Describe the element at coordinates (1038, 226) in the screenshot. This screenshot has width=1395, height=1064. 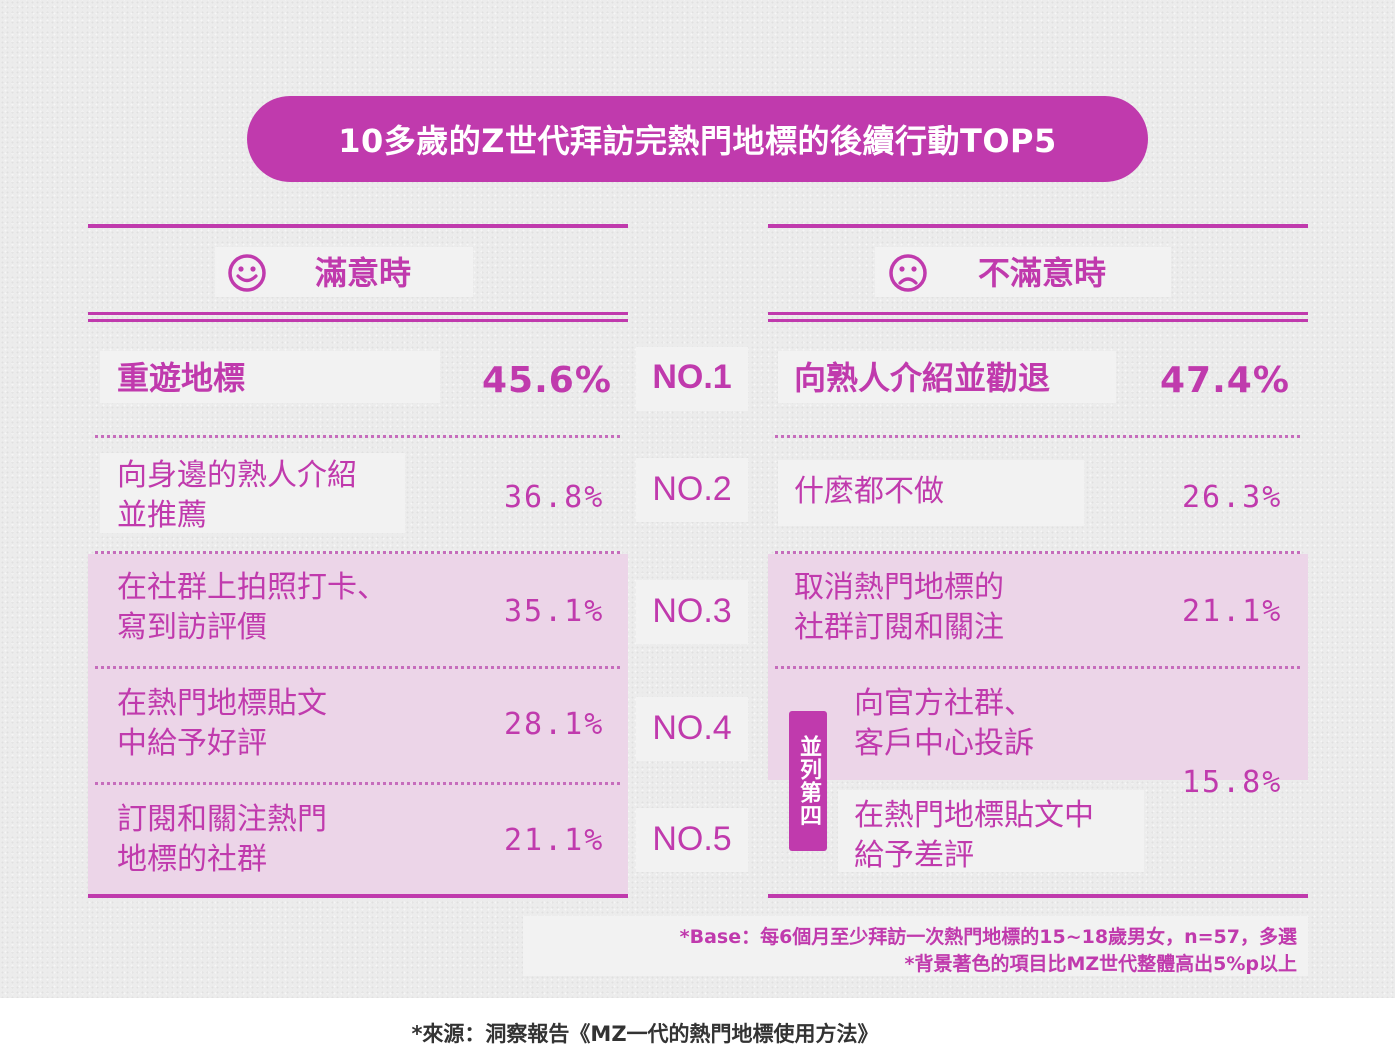
I see `top-rule-right` at that location.